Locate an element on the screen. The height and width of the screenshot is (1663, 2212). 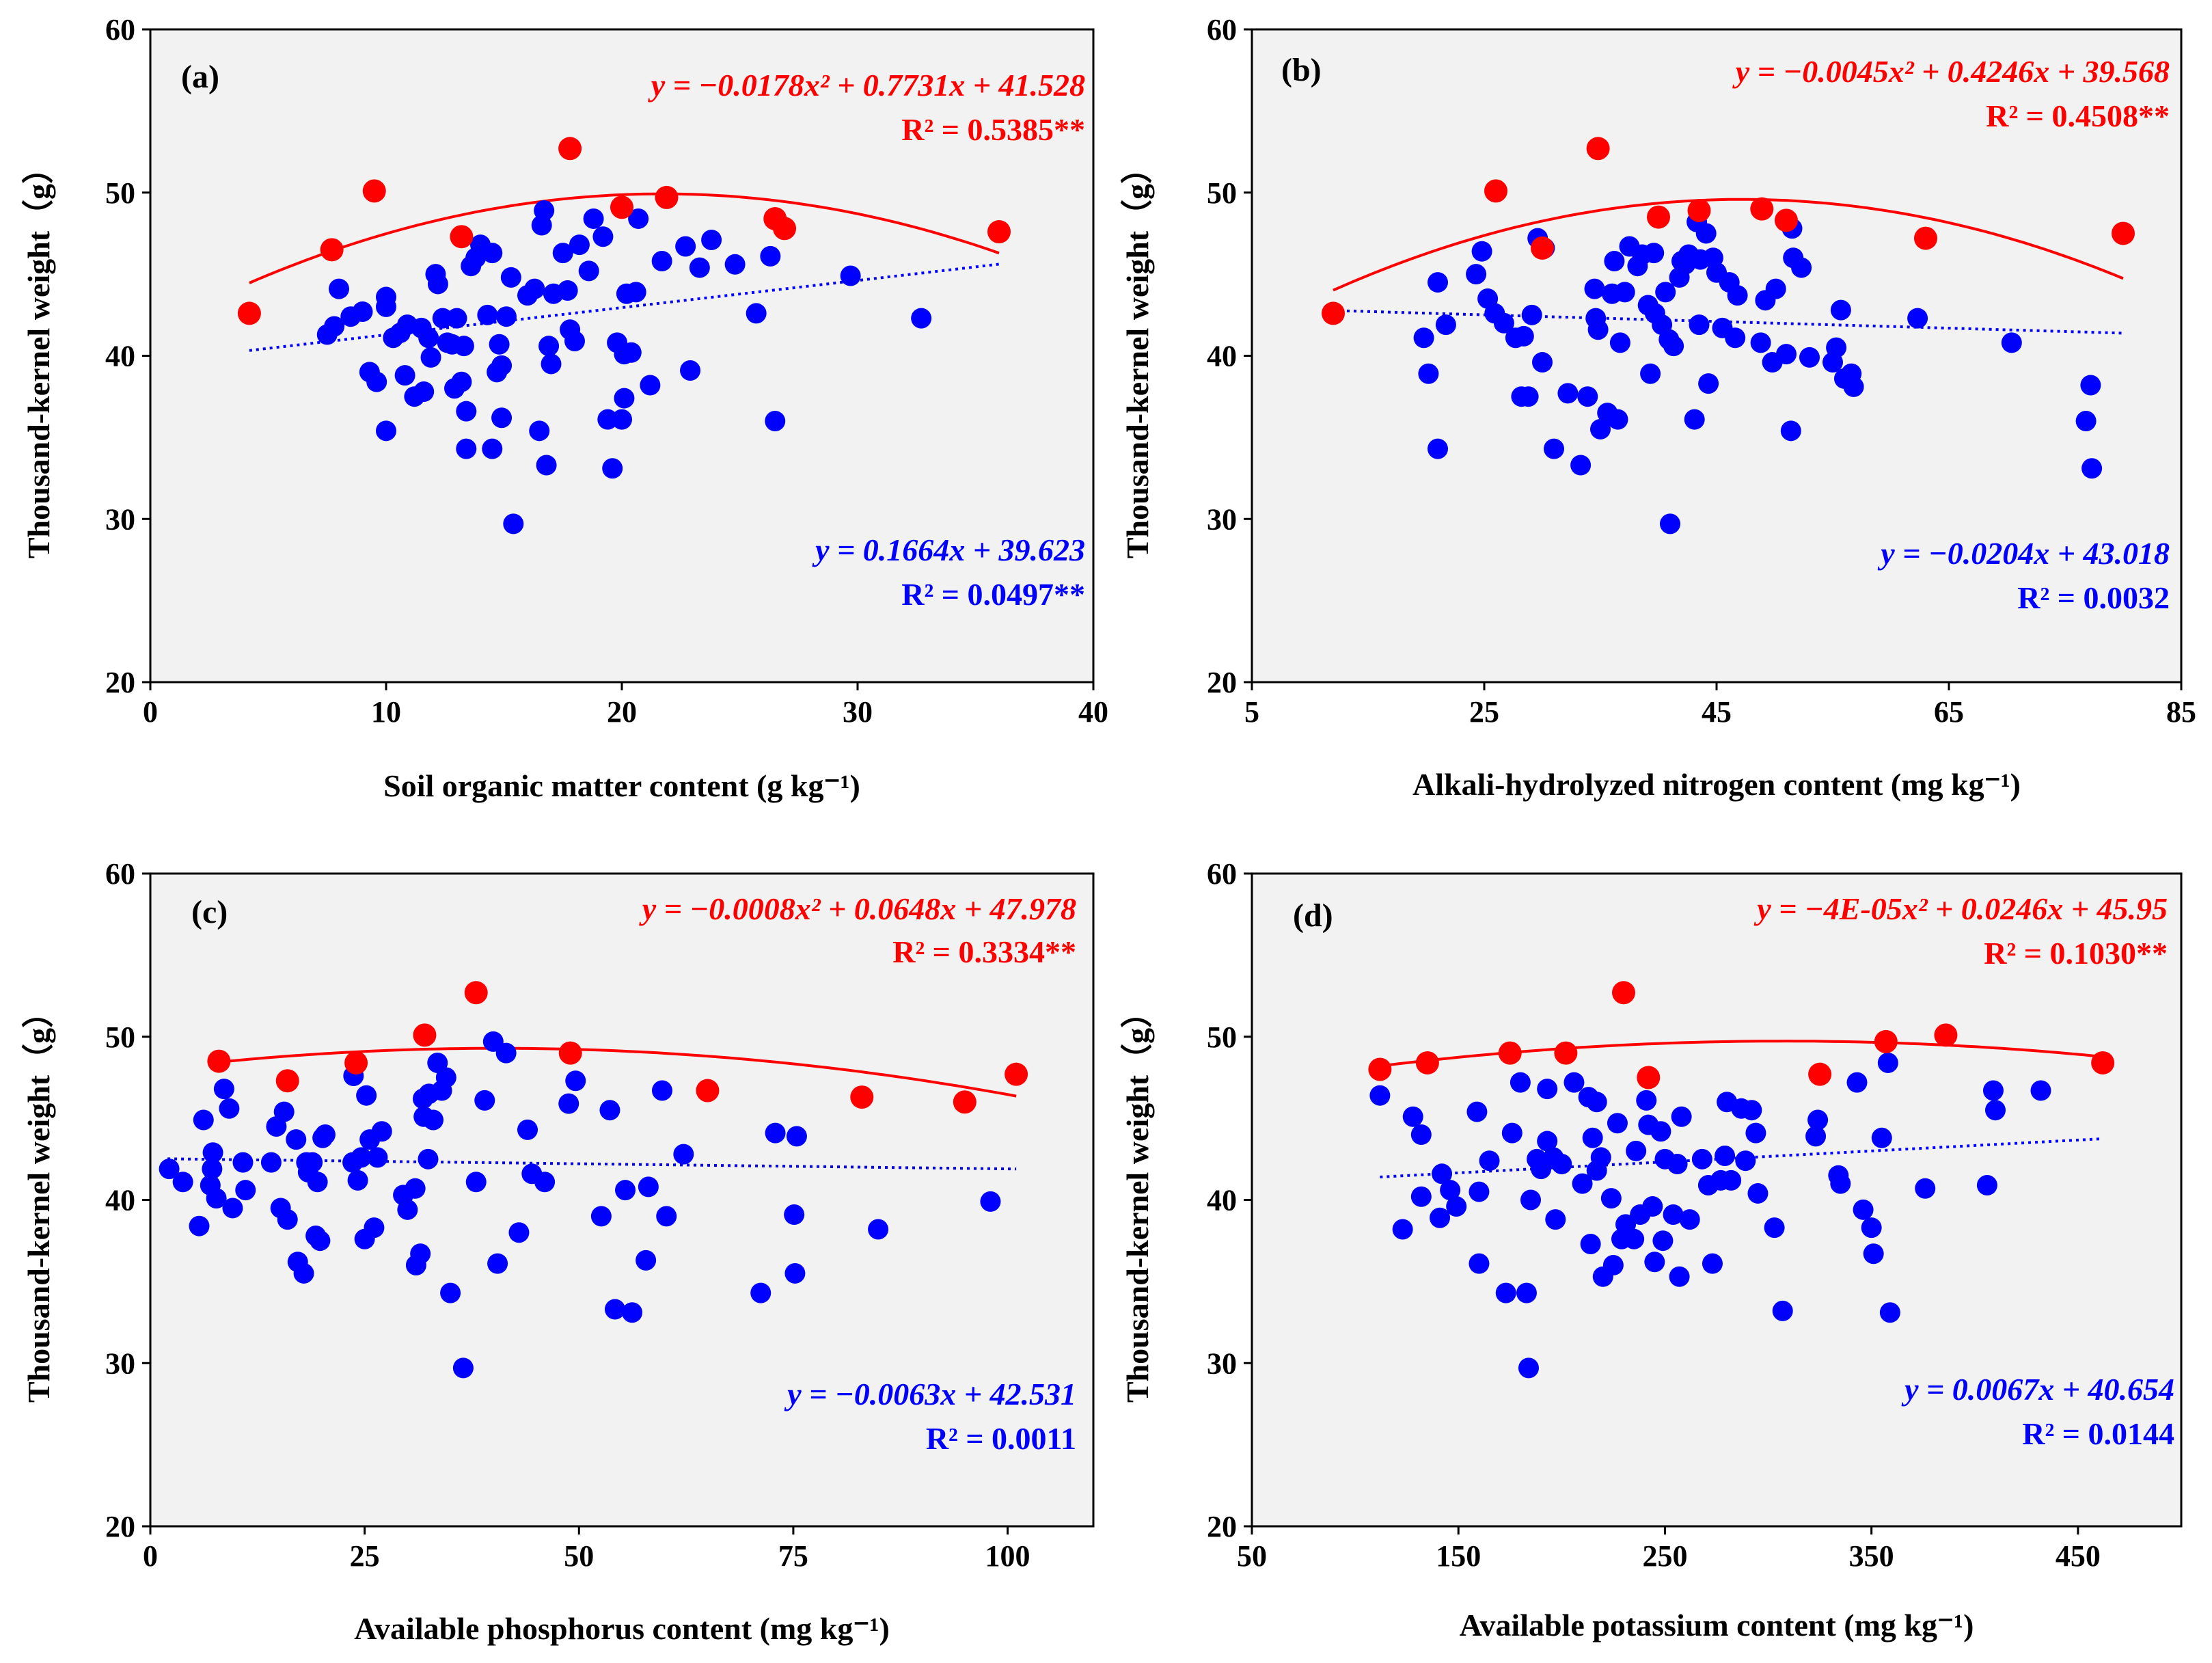
panel-b-x-tick-label: 5 is located at coordinates (1251, 712).